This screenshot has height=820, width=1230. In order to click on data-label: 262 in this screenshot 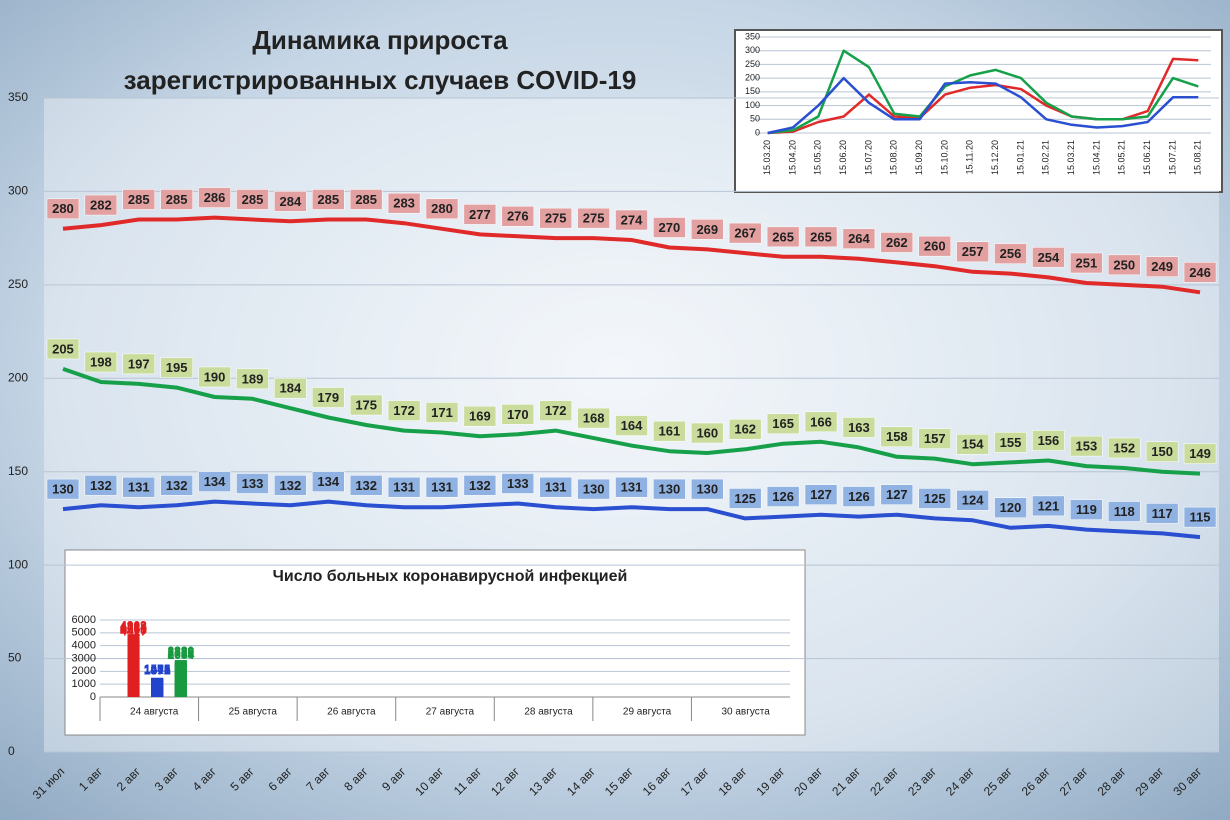, I will do `click(897, 242)`.